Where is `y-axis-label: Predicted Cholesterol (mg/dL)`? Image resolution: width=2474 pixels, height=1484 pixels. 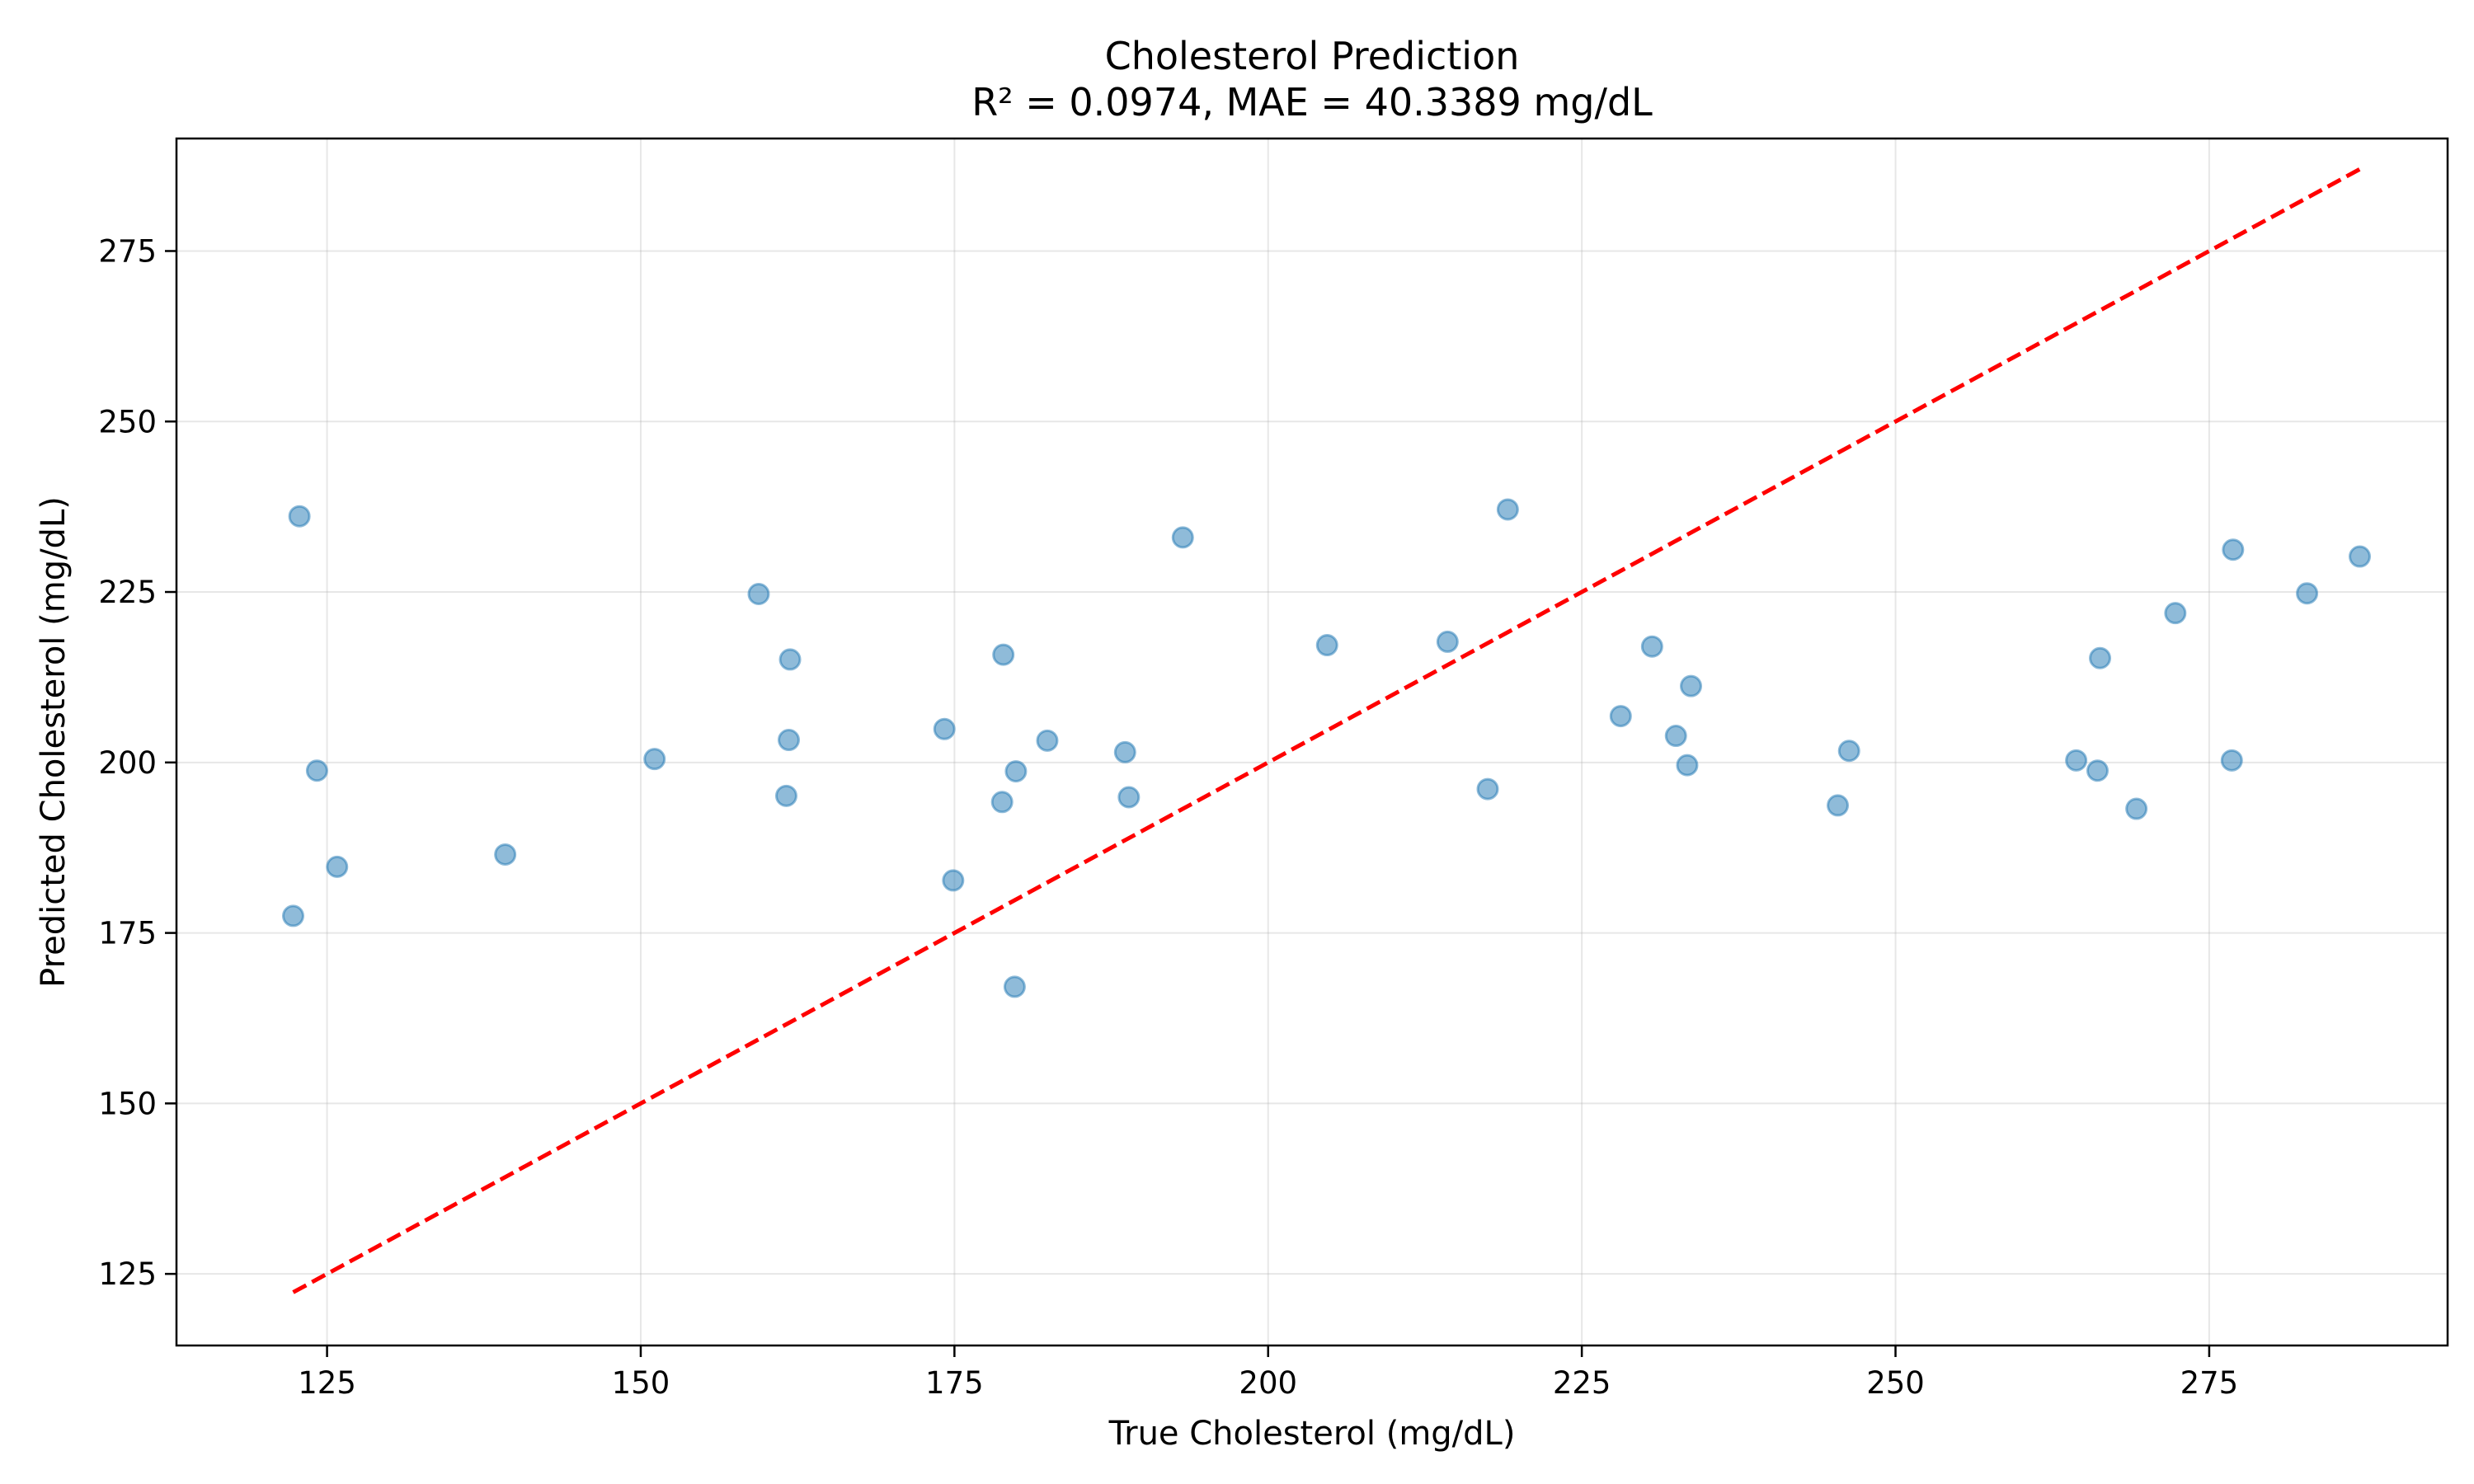
y-axis-label: Predicted Cholesterol (mg/dL) is located at coordinates (54, 742).